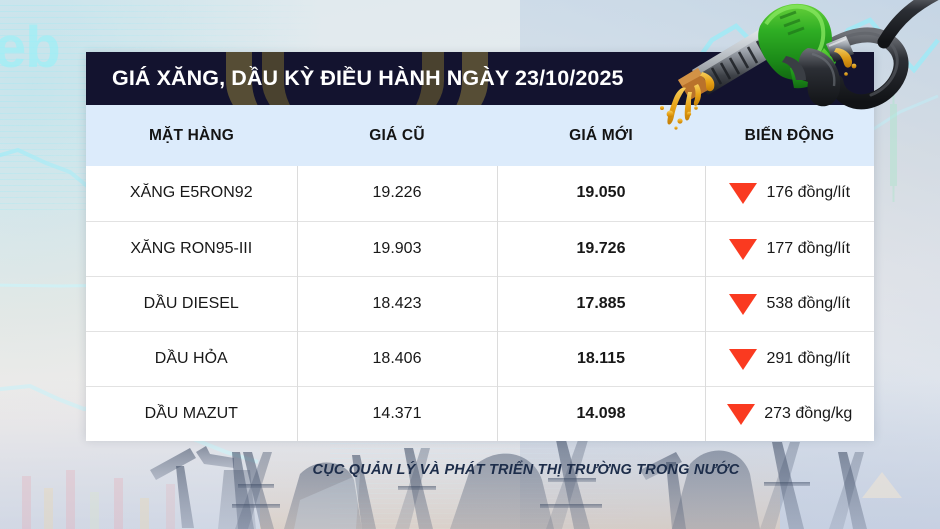 This screenshot has height=529, width=940. Describe the element at coordinates (397, 303) in the screenshot. I see `cell-old-price: 18.423` at that location.